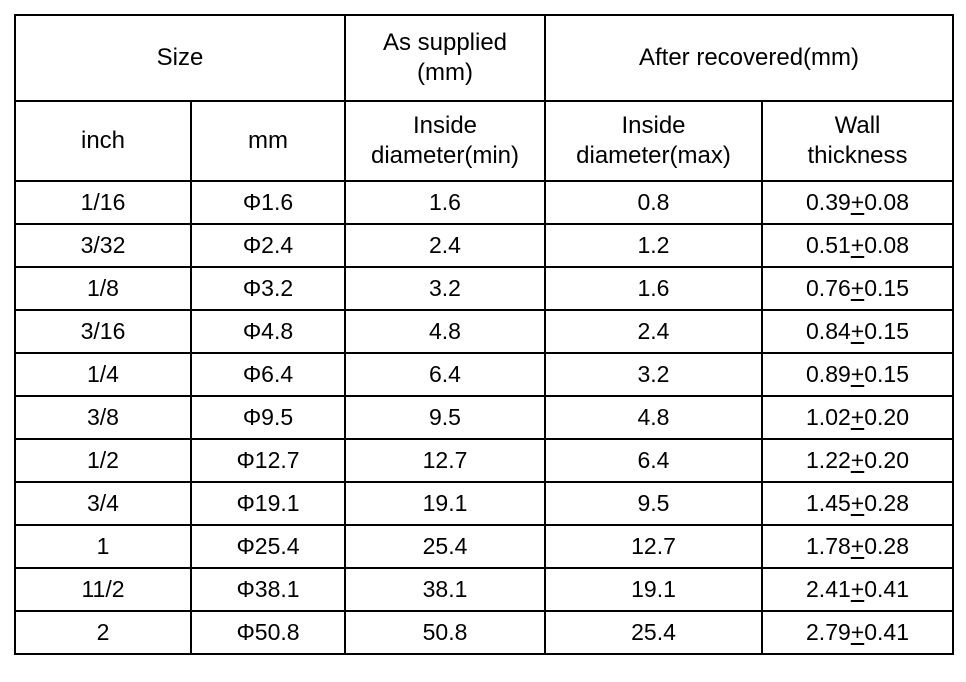  What do you see at coordinates (857, 155) in the screenshot?
I see `header-wall-line2: thickness` at bounding box center [857, 155].